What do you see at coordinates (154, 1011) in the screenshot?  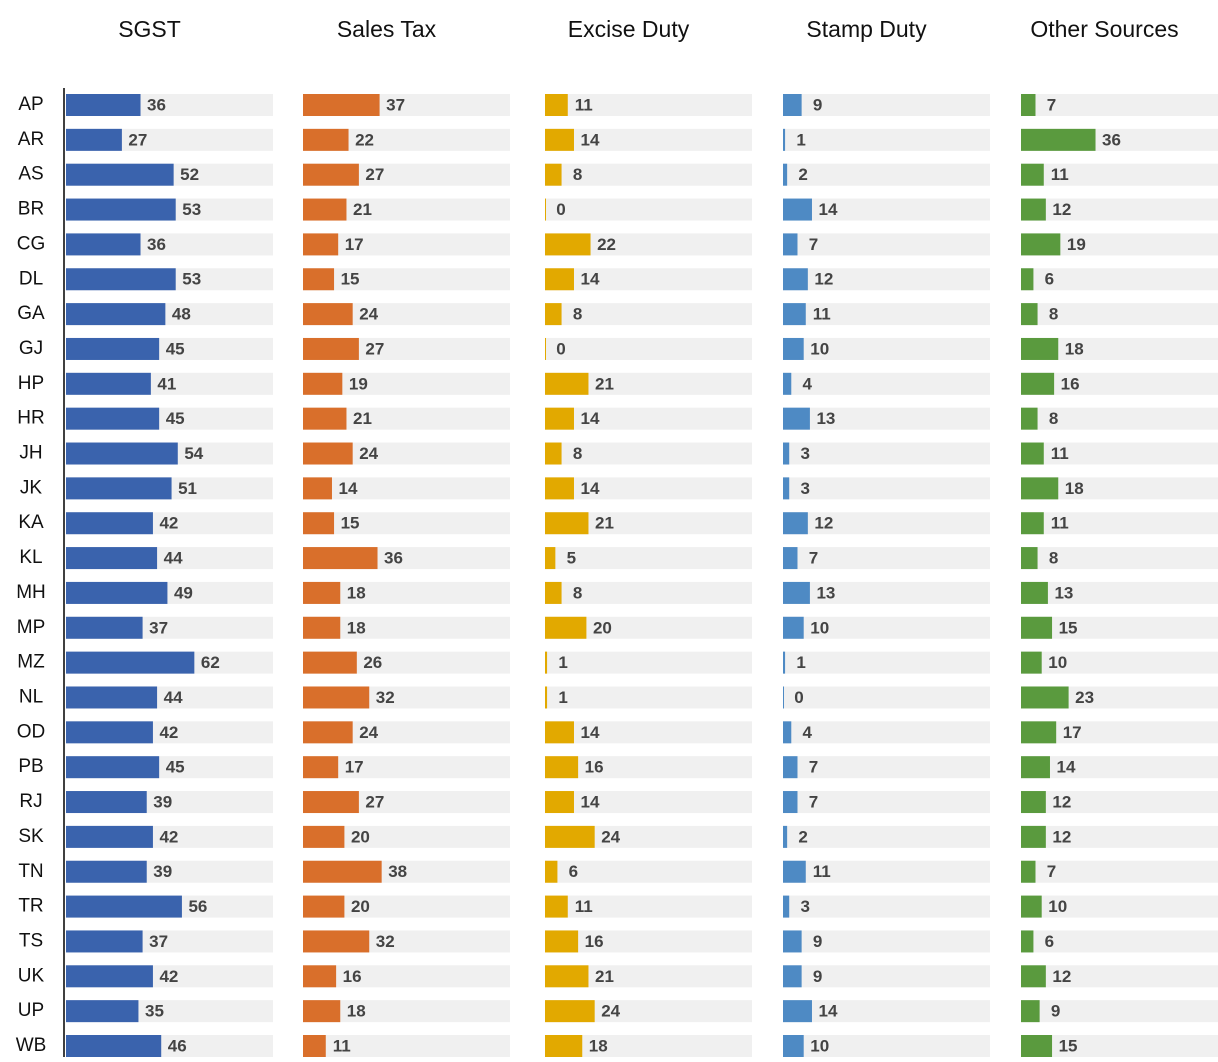 I see `value-label: 35` at bounding box center [154, 1011].